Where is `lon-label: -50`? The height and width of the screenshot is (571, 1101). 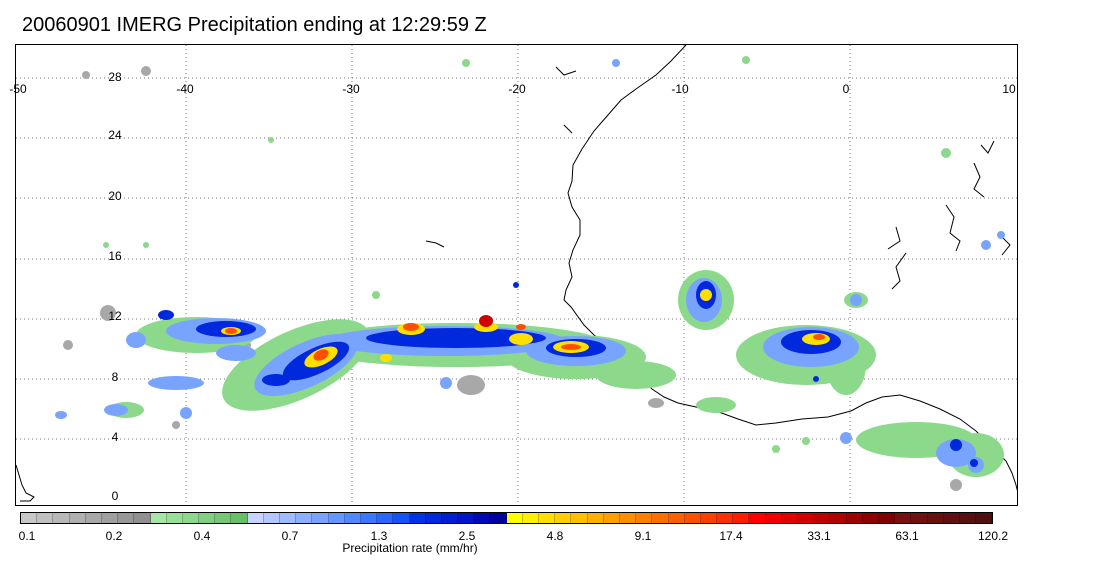
lon-label: -50 is located at coordinates (18, 89).